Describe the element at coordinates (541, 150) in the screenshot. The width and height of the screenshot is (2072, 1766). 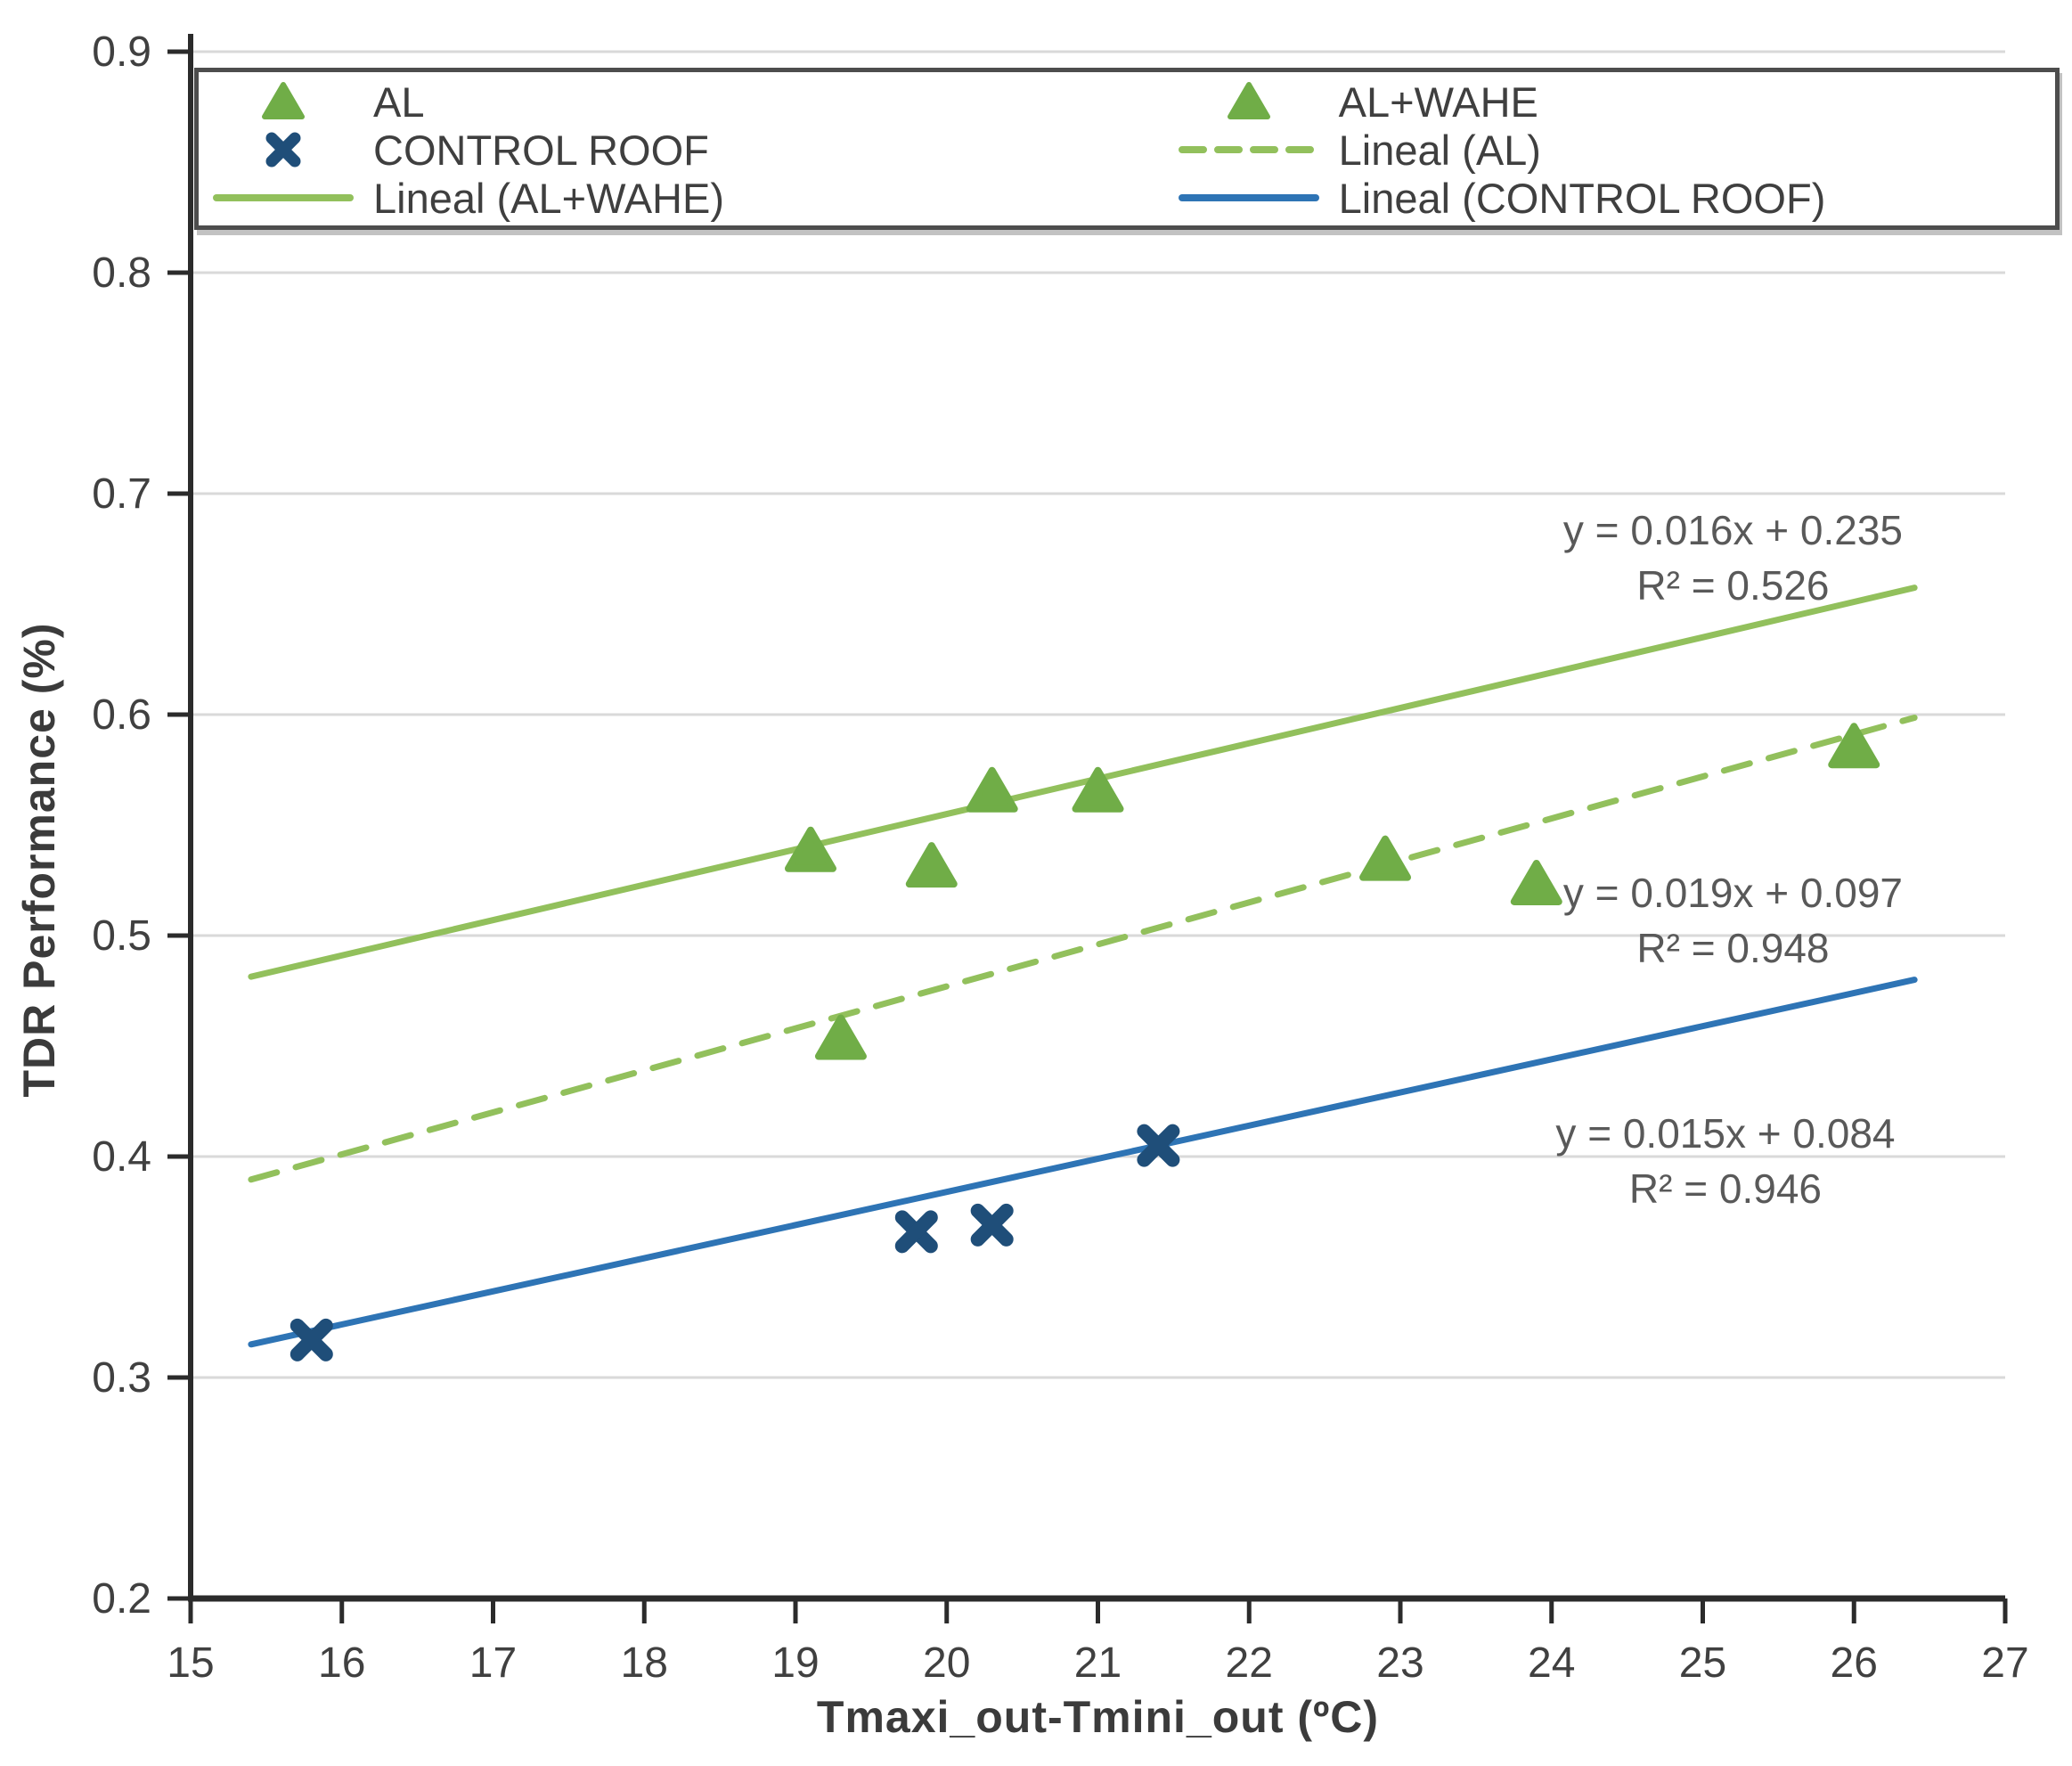
I see `legend-label: CONTROL ROOF` at that location.